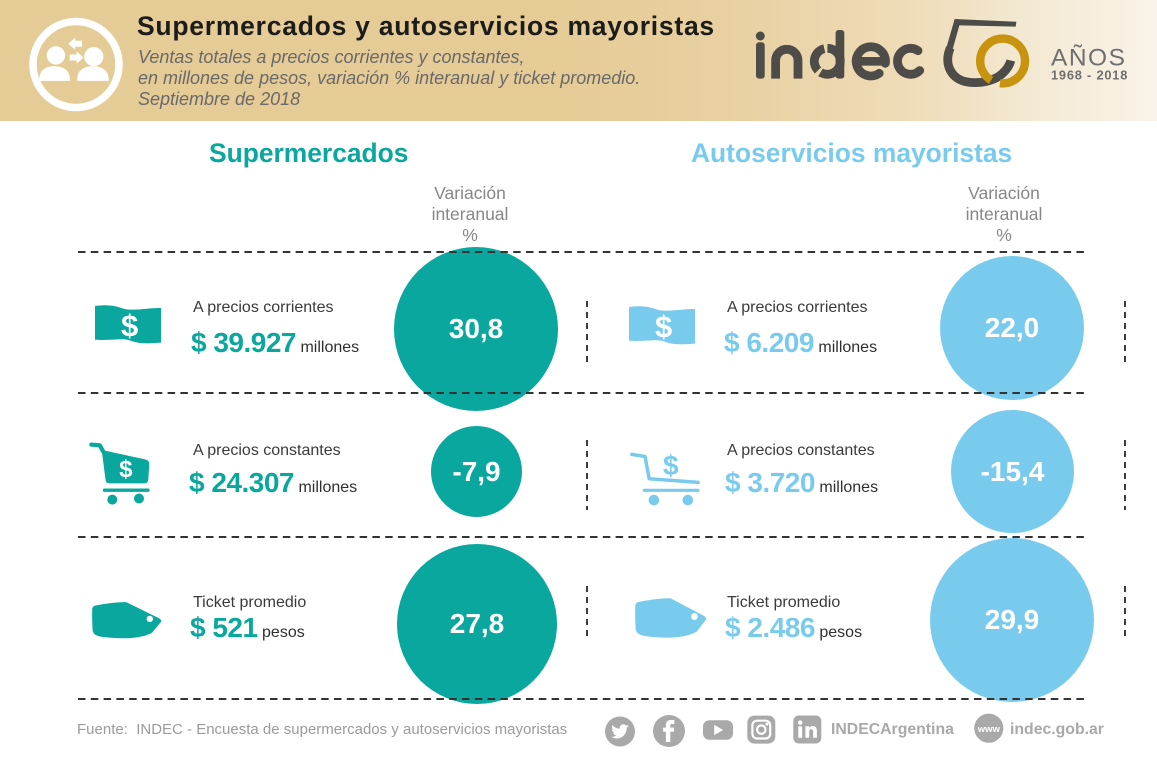 This screenshot has width=1157, height=763. Describe the element at coordinates (1089, 75) in the screenshot. I see `svg-text: 1968 - 2018` at that location.